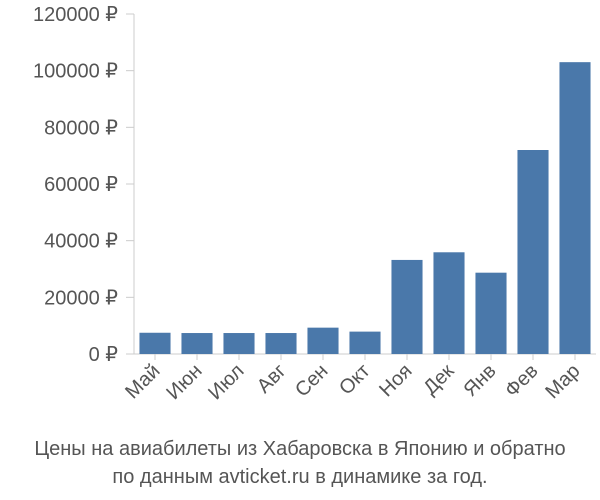 The width and height of the screenshot is (600, 500). I want to click on caption-line-2: по данным avticket.ru в динамике за год., so click(299, 477).